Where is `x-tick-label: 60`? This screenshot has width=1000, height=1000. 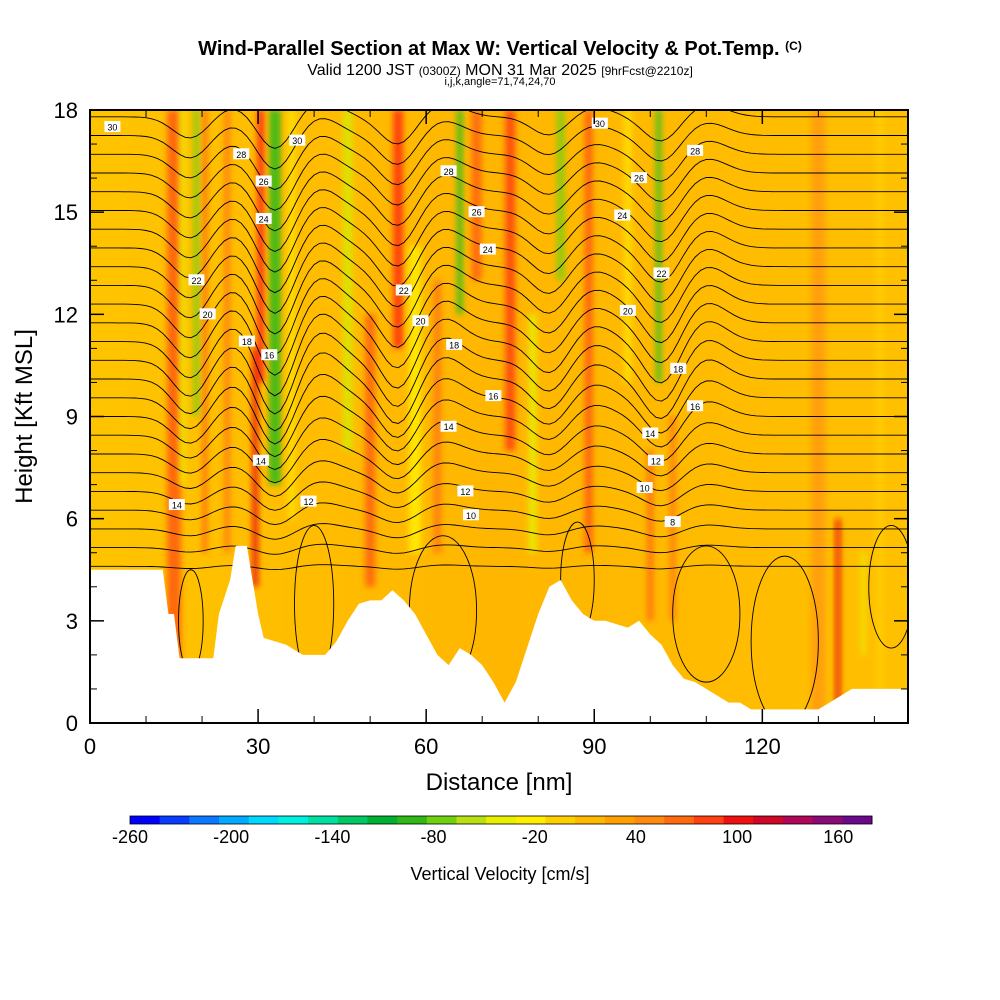
x-tick-label: 60 is located at coordinates (426, 746).